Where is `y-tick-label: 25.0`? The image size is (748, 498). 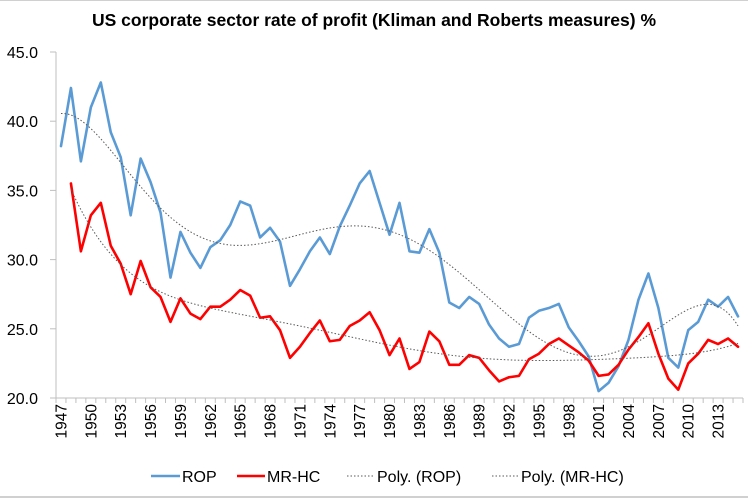
y-tick-label: 25.0 is located at coordinates (22, 330).